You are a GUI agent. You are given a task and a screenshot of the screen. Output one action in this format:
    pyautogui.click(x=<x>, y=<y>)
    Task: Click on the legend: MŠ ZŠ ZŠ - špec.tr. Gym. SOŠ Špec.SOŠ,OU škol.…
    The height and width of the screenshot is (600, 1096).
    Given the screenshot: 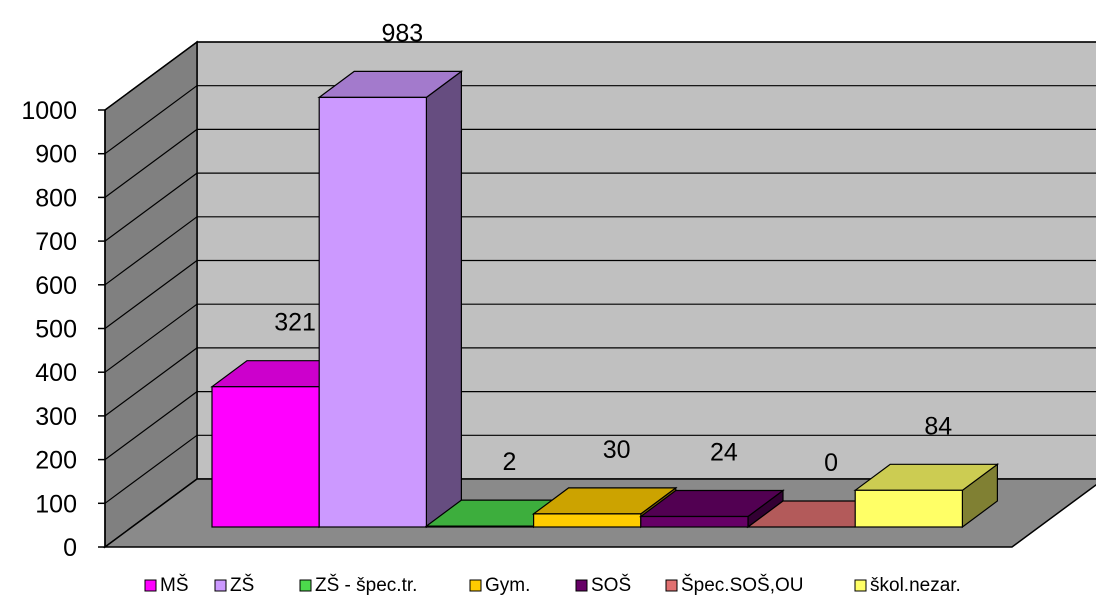 What is the action you would take?
    pyautogui.click(x=552, y=585)
    